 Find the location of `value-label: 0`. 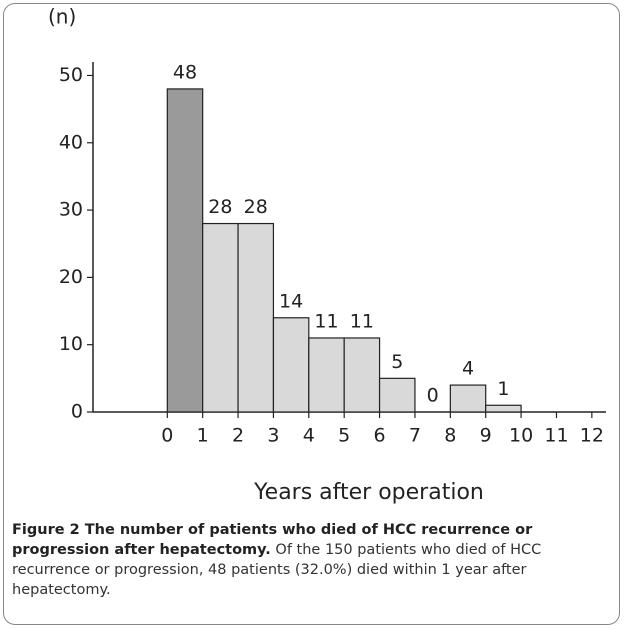

value-label: 0 is located at coordinates (433, 396).